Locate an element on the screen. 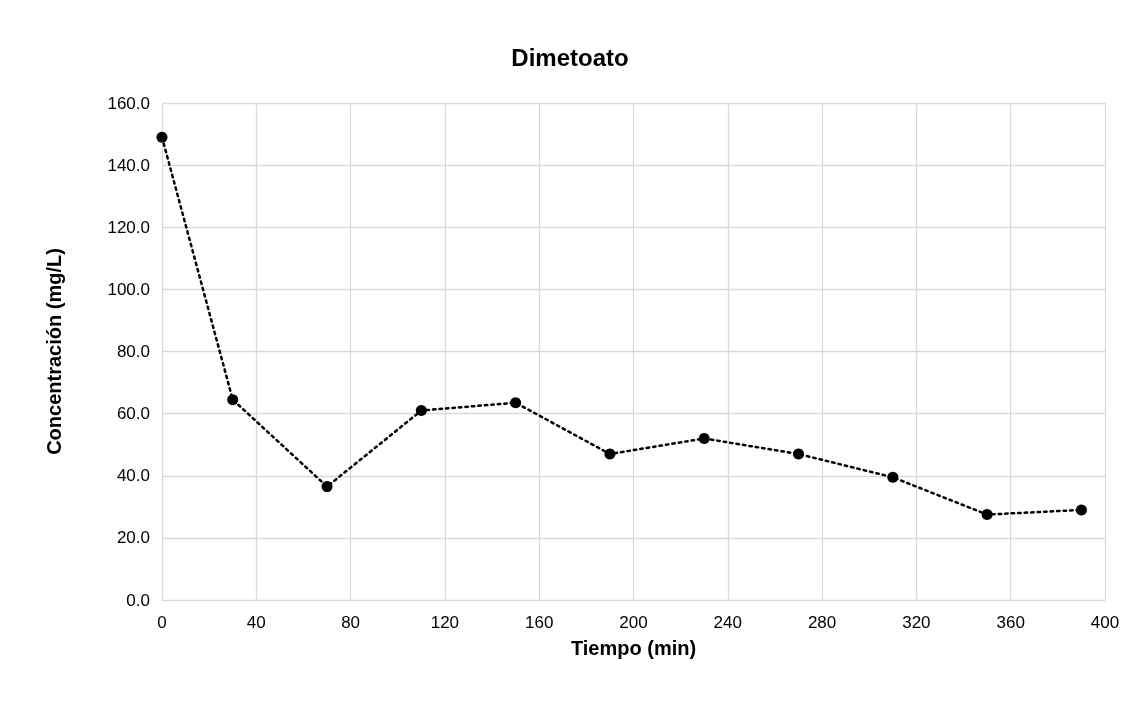 The width and height of the screenshot is (1140, 706). y-tick-label: 120.0 is located at coordinates (128, 227).